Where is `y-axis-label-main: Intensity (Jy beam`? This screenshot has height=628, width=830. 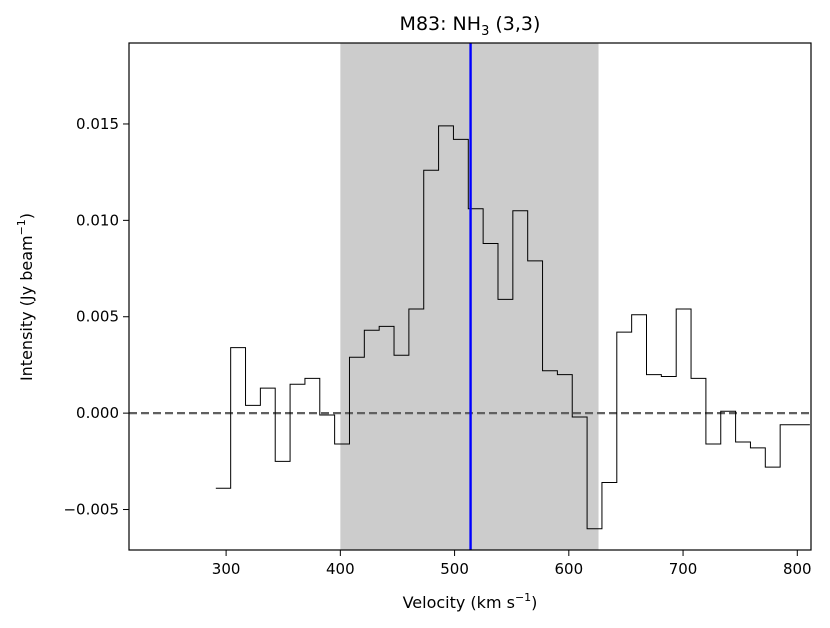
y-axis-label-main: Intensity (Jy beam is located at coordinates (26, 308).